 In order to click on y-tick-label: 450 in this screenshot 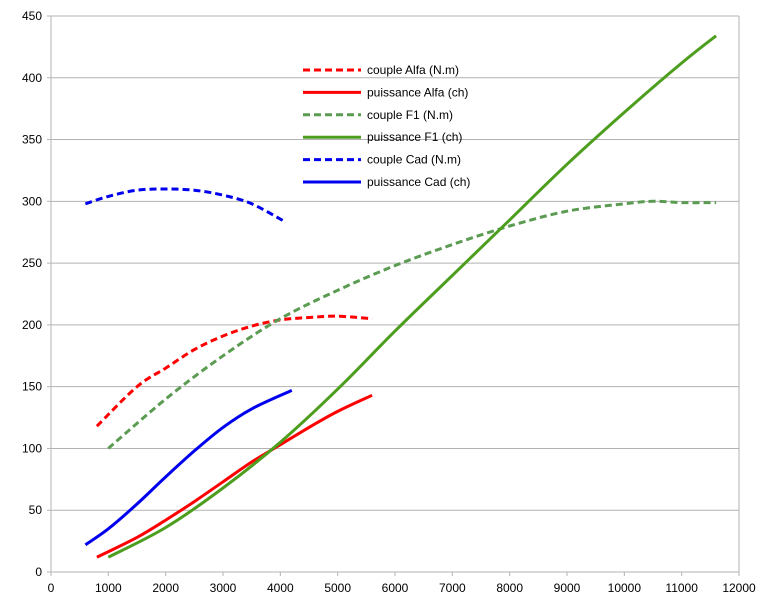, I will do `click(32, 16)`.